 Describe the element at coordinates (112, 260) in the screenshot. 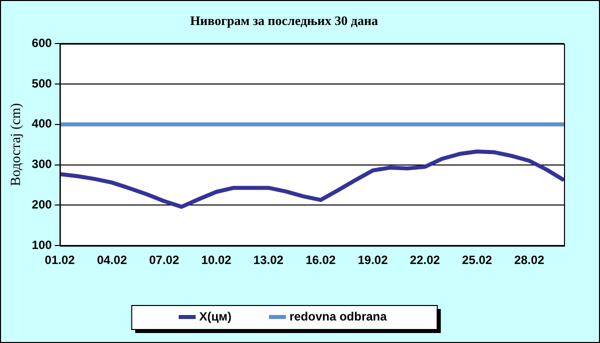

I see `x-tick-label: 04.02` at that location.